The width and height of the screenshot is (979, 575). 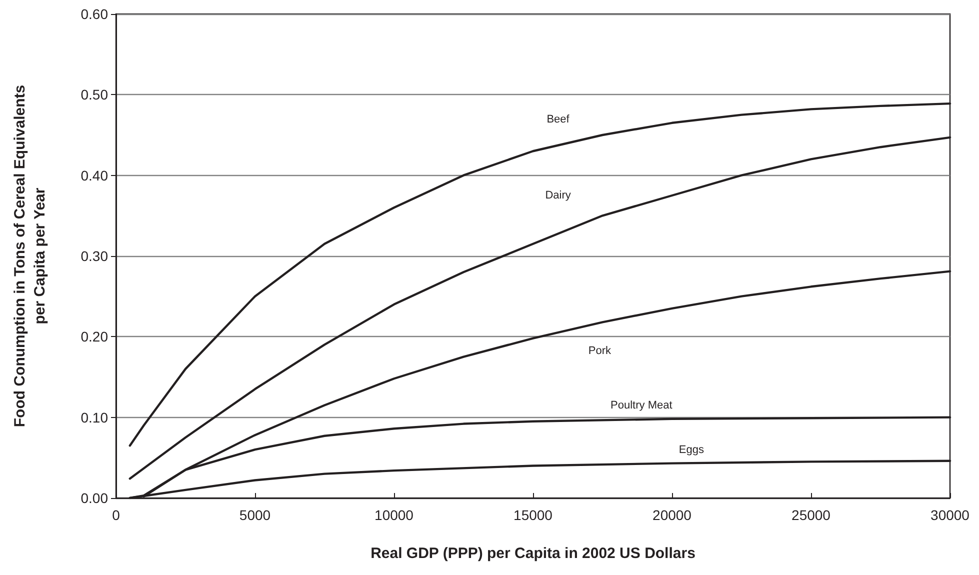 I want to click on x-tick-label: 20000, so click(x=672, y=515).